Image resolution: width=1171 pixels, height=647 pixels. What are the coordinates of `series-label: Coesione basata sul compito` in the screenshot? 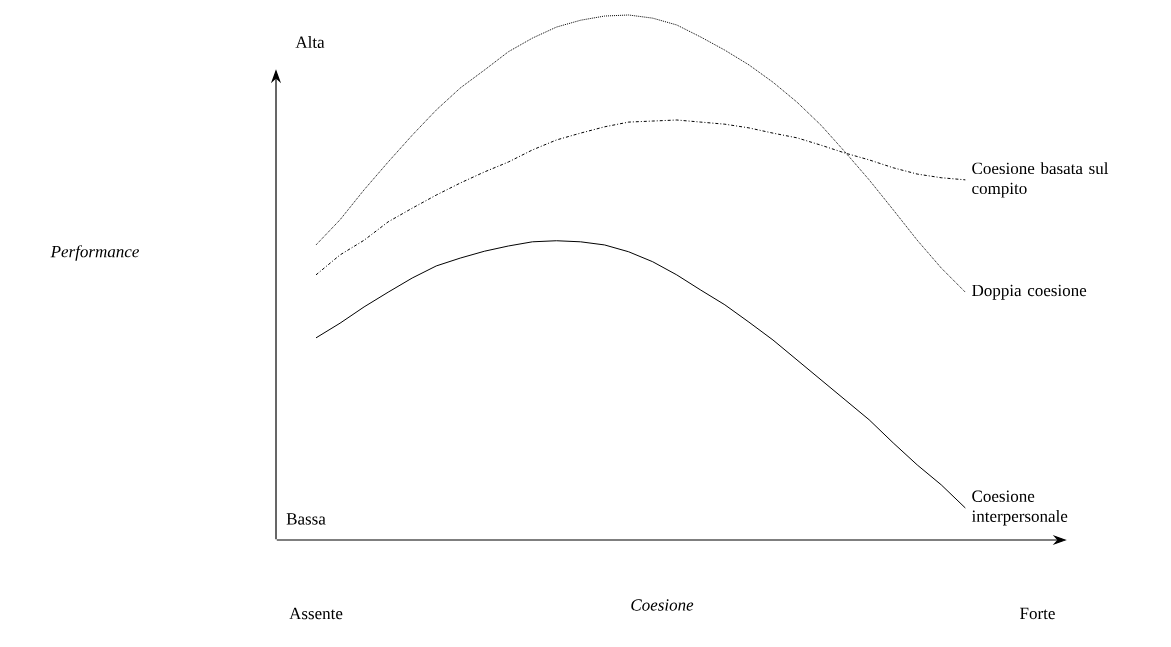 It's located at (1040, 180).